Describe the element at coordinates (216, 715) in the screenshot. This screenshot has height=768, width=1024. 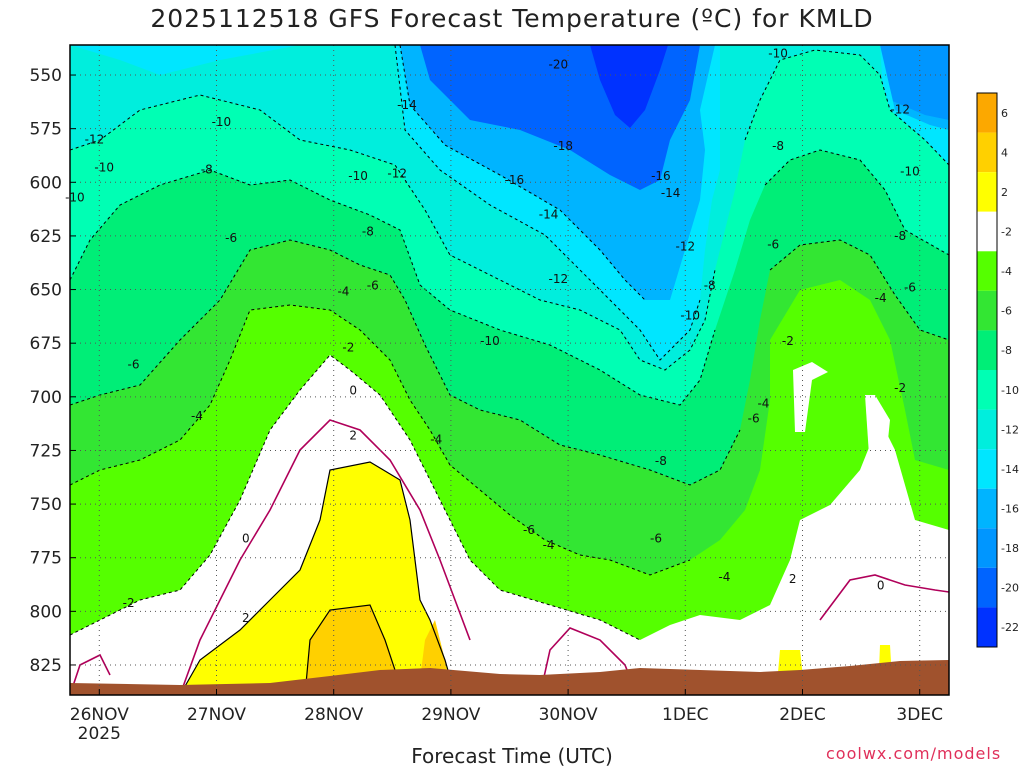
I see `x-tick-label: 27NOV` at that location.